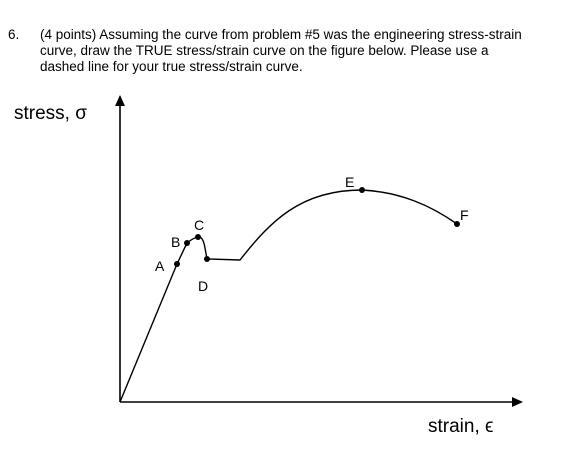 The image size is (579, 457). I want to click on point-label: D, so click(203, 286).